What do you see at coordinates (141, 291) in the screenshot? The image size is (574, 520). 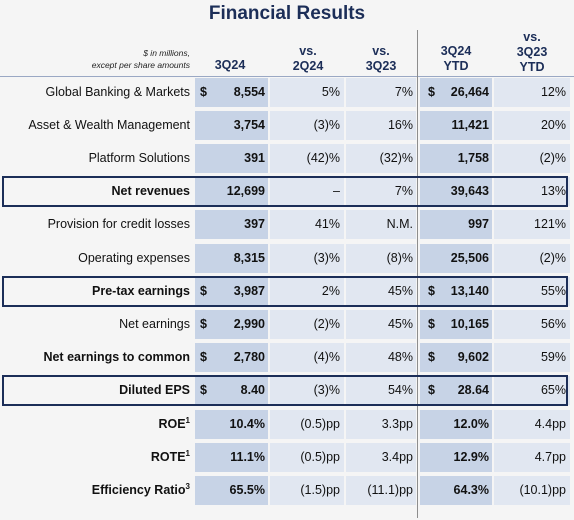 I see `row-label-text: Pre-tax earnings` at bounding box center [141, 291].